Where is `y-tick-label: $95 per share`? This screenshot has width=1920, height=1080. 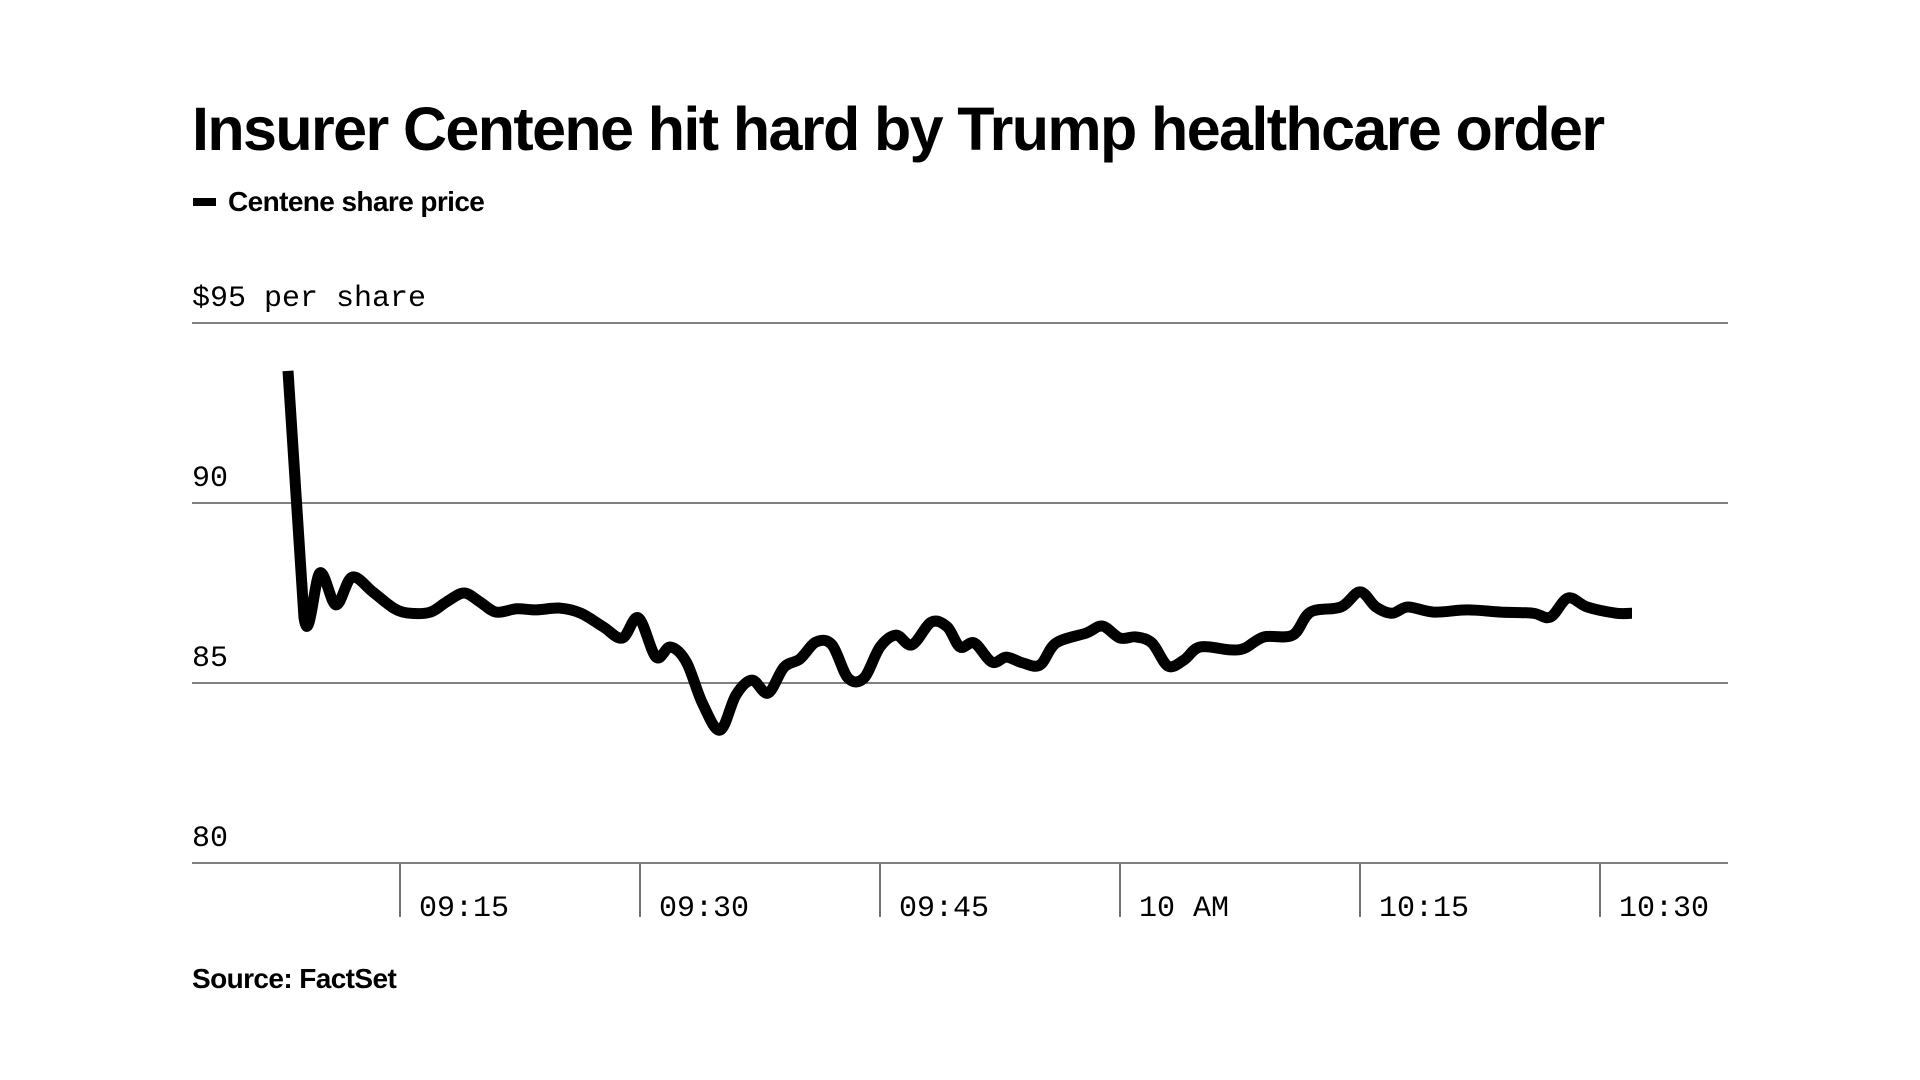 y-tick-label: $95 per share is located at coordinates (309, 299).